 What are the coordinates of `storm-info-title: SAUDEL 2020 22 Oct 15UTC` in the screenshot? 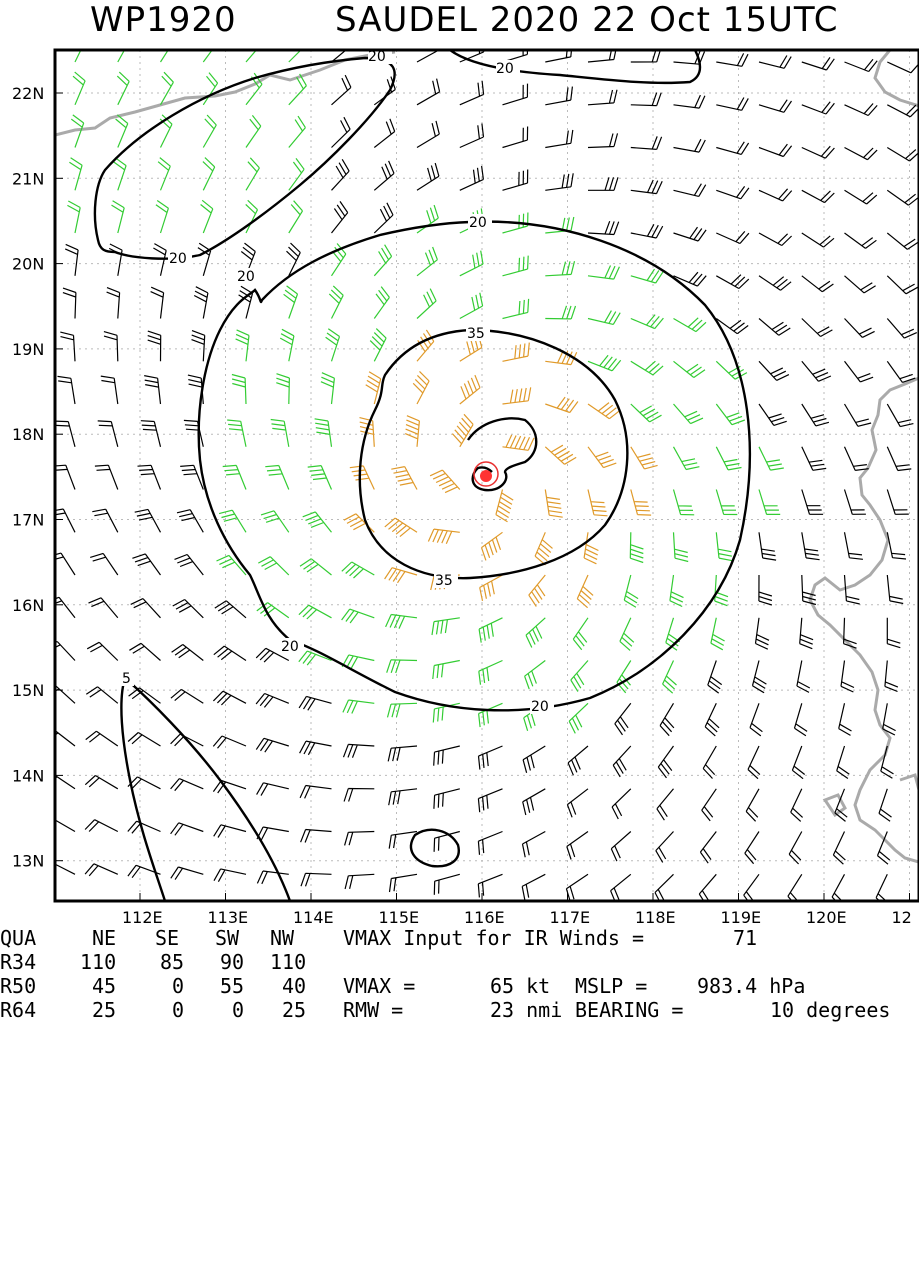 It's located at (587, 20).